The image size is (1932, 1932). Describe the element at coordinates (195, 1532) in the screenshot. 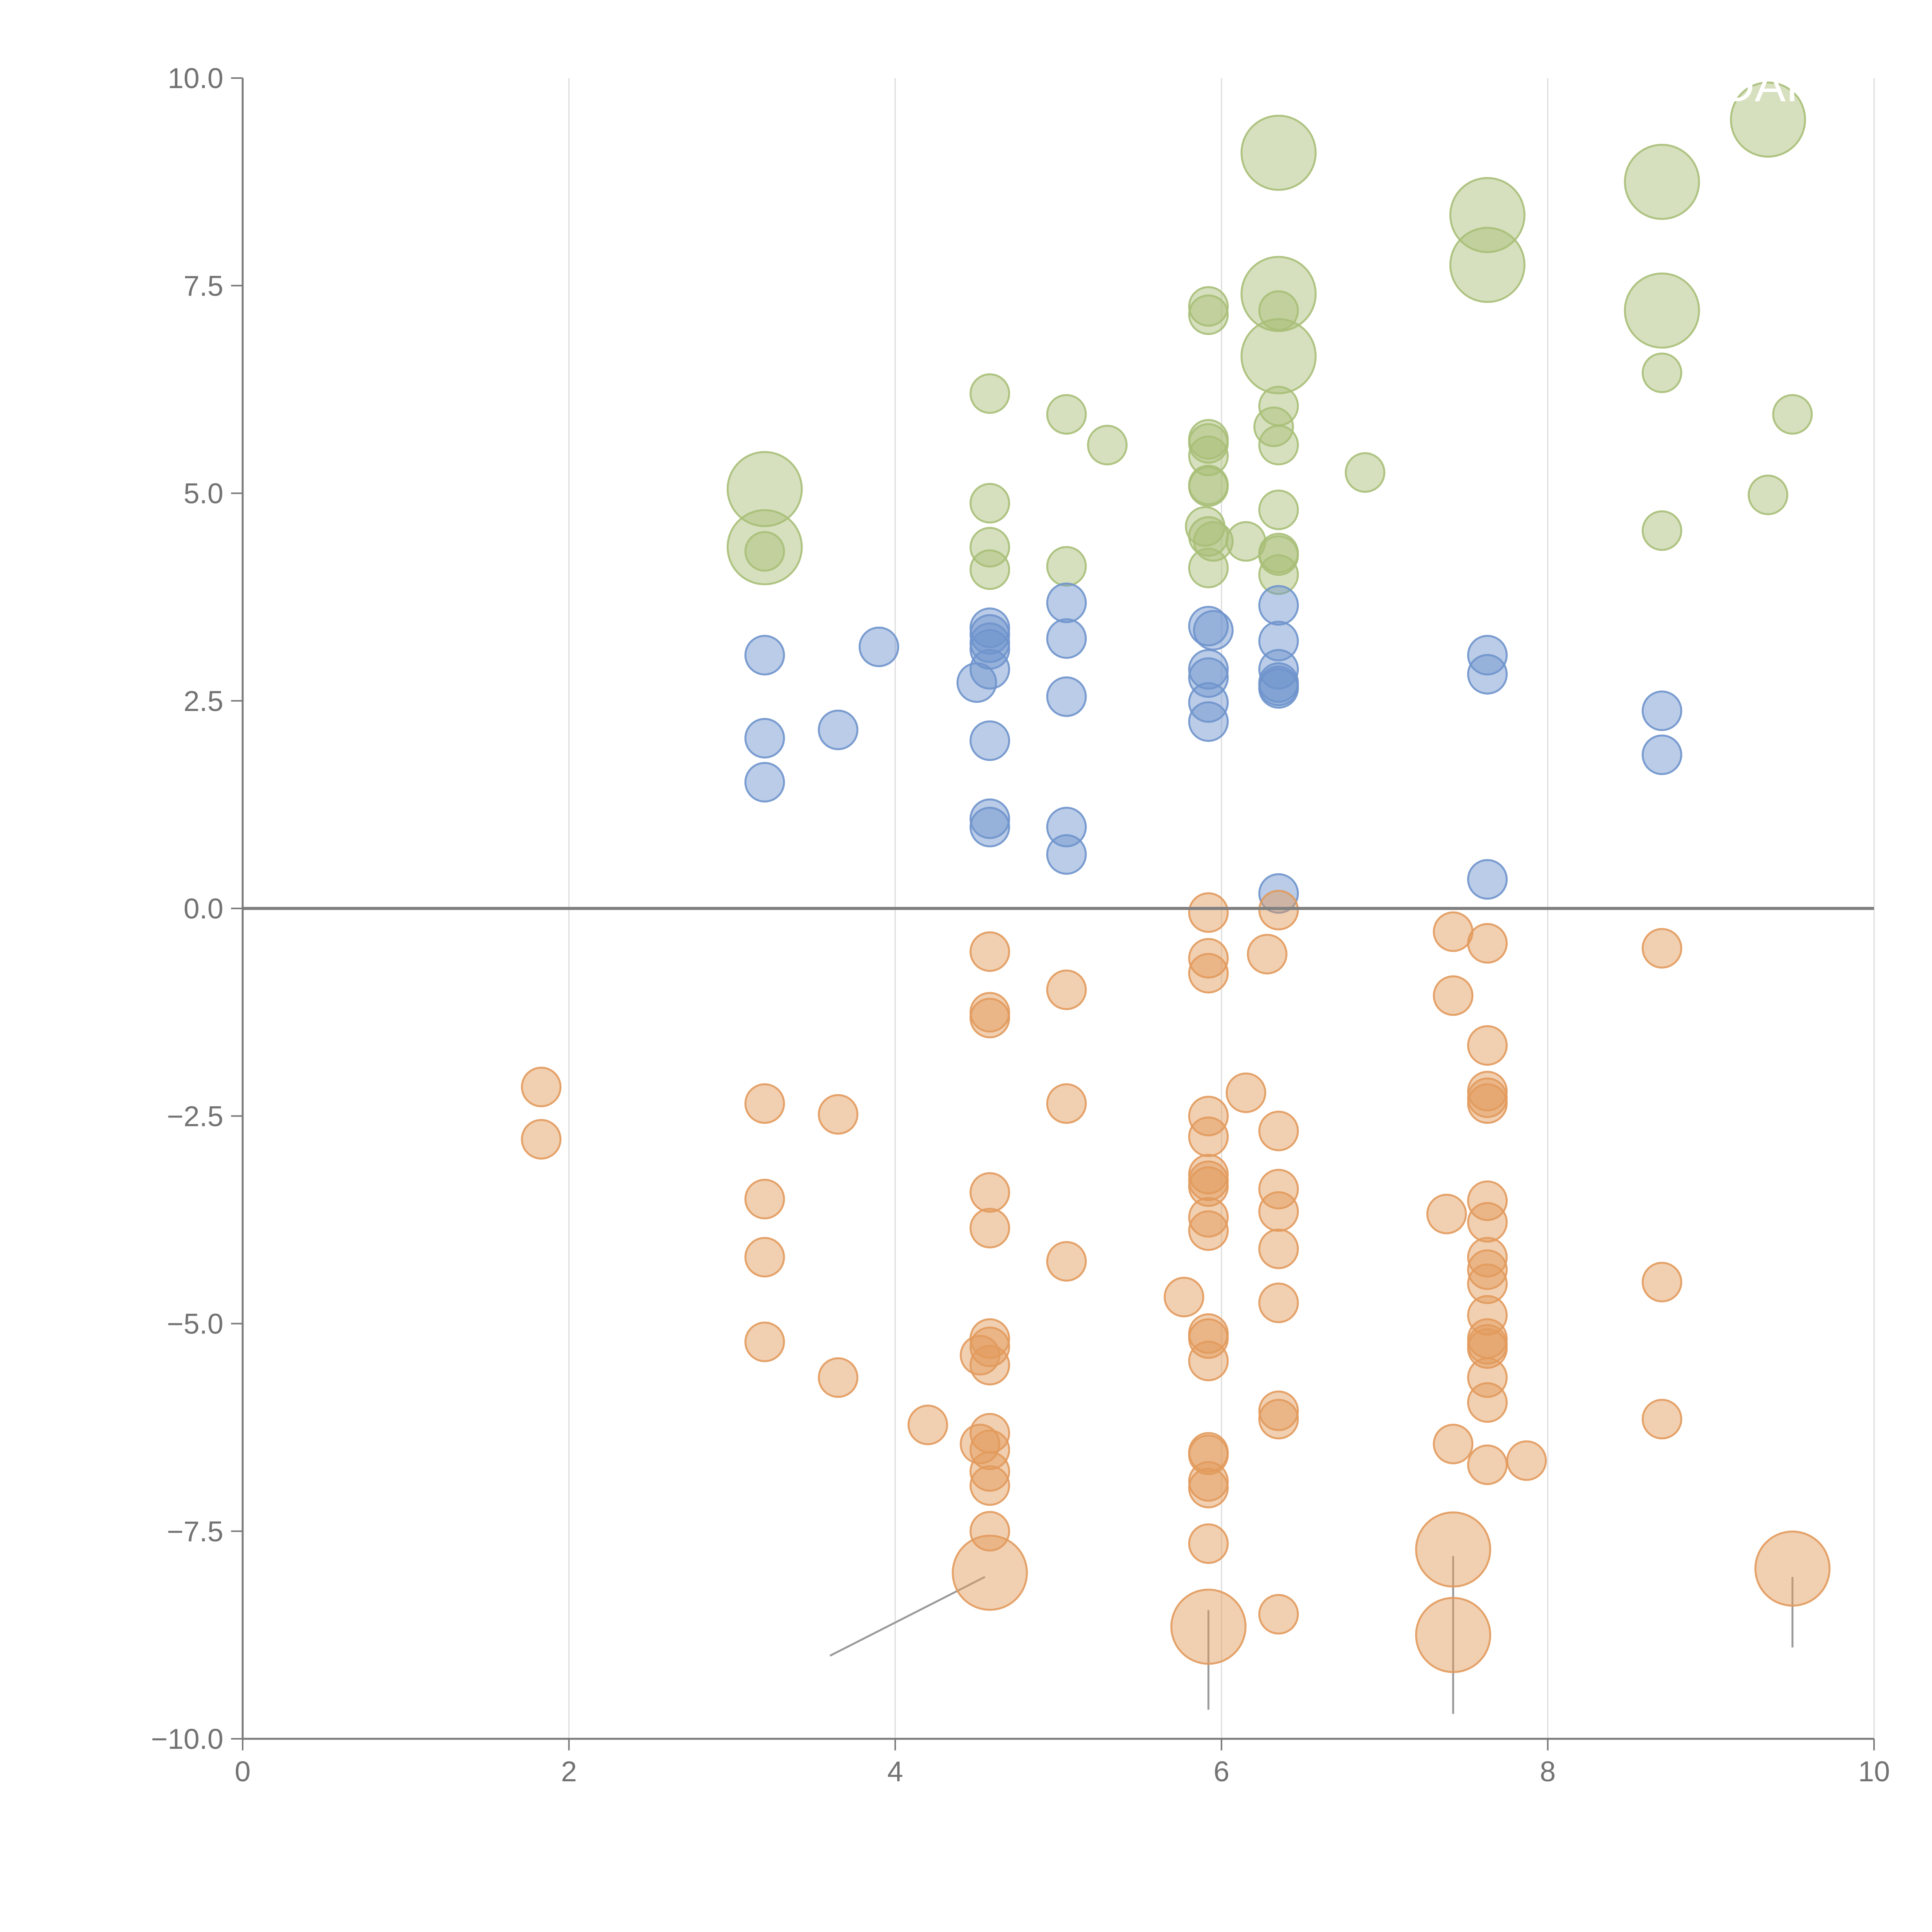

I see `y-tick-label: −7.5` at that location.